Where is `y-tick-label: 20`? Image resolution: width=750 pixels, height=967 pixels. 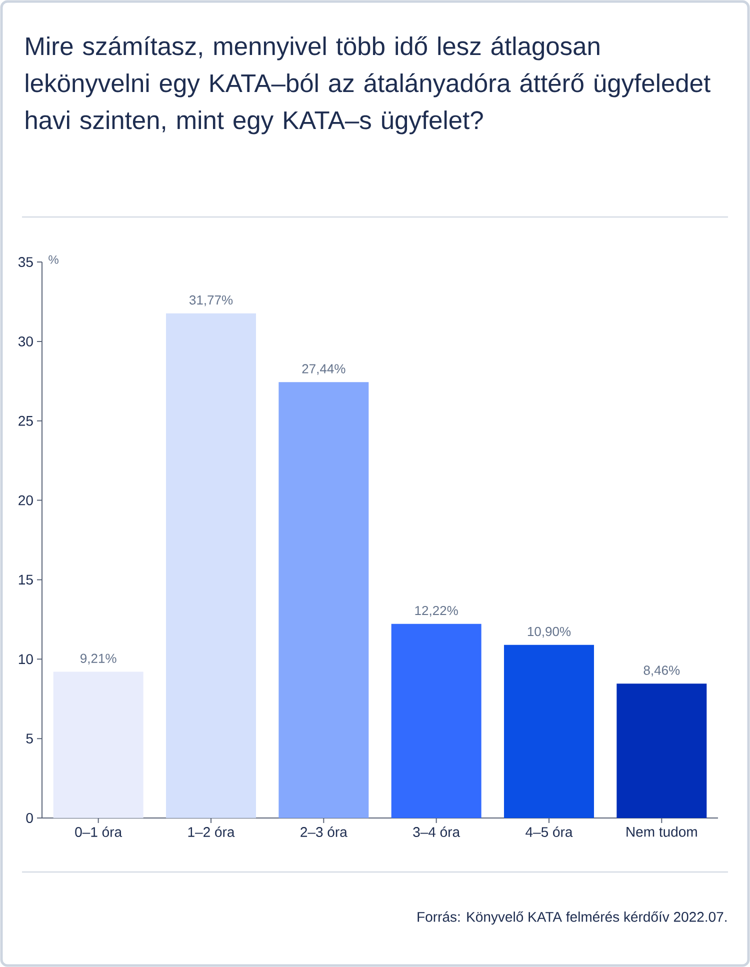 y-tick-label: 20 is located at coordinates (25, 500).